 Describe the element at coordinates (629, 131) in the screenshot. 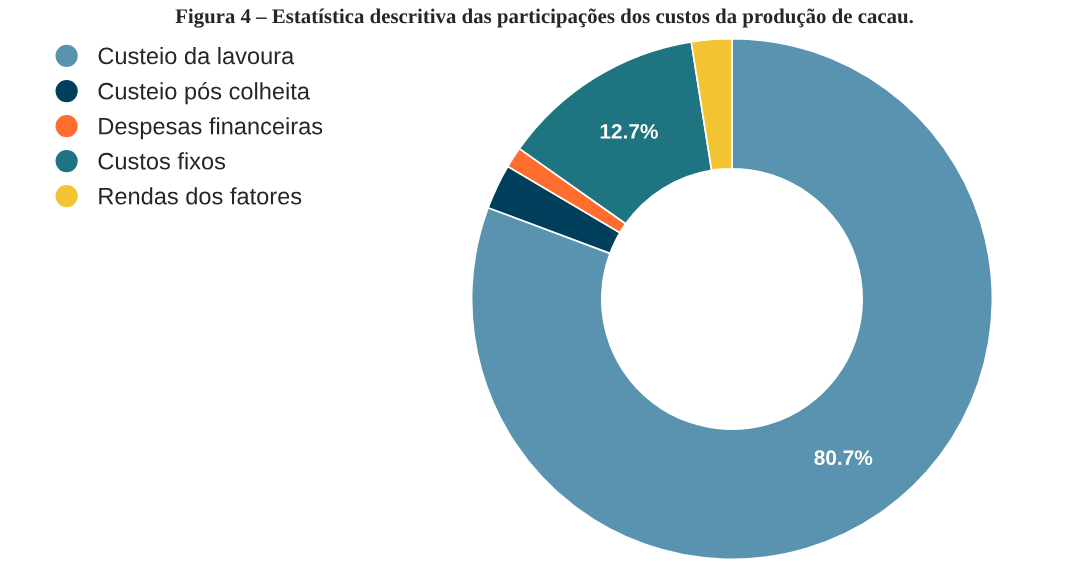

I see `data-label: 12.7%` at that location.